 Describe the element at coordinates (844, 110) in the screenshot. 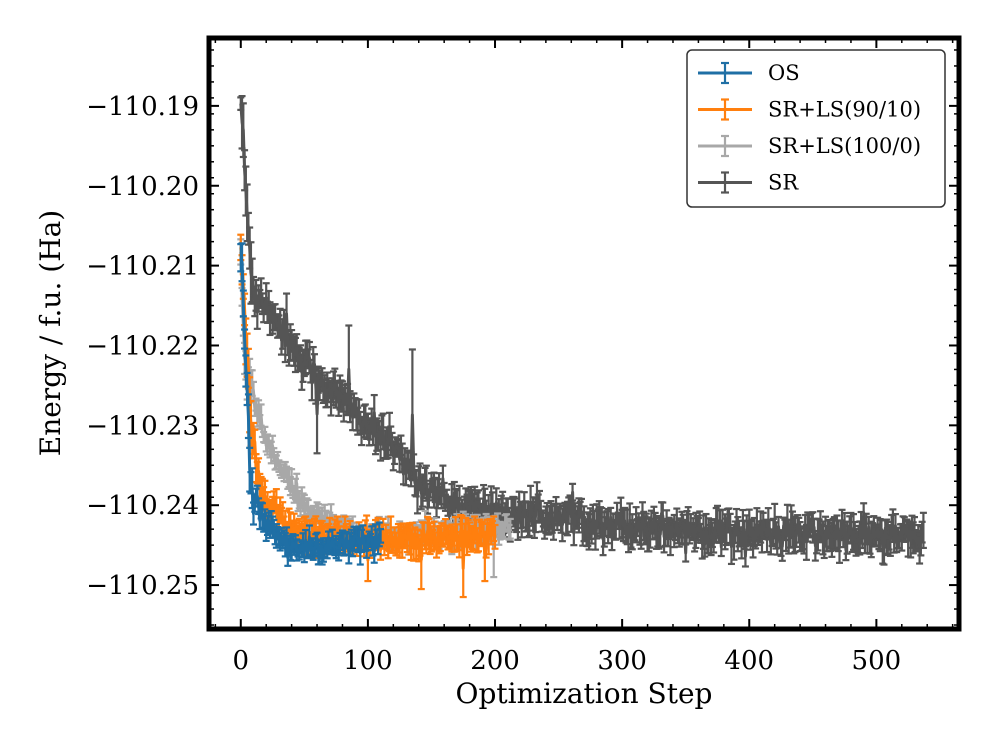

I see `legend-label: SR+LS(90/10)` at that location.